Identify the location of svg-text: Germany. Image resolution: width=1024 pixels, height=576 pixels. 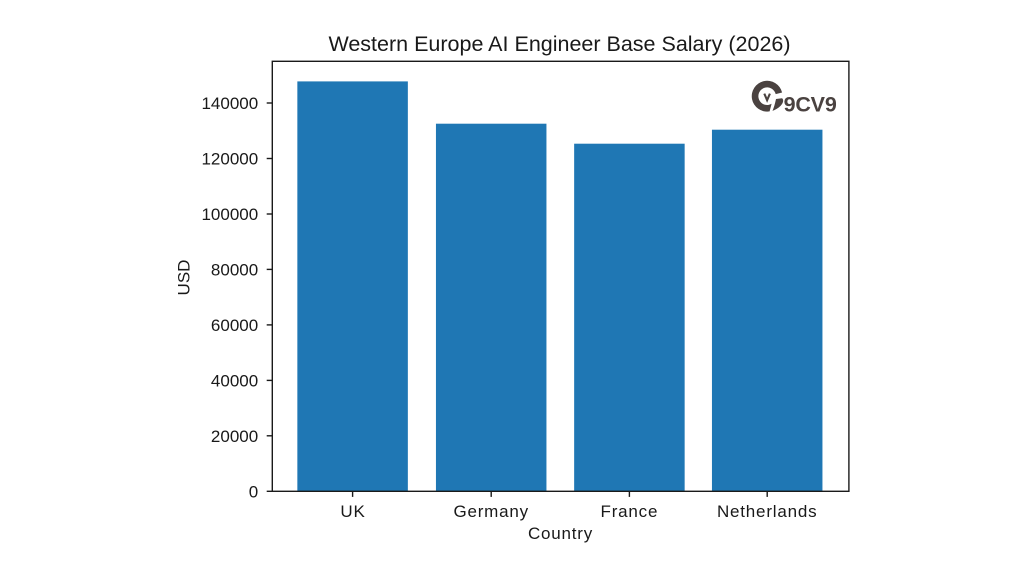
(491, 511).